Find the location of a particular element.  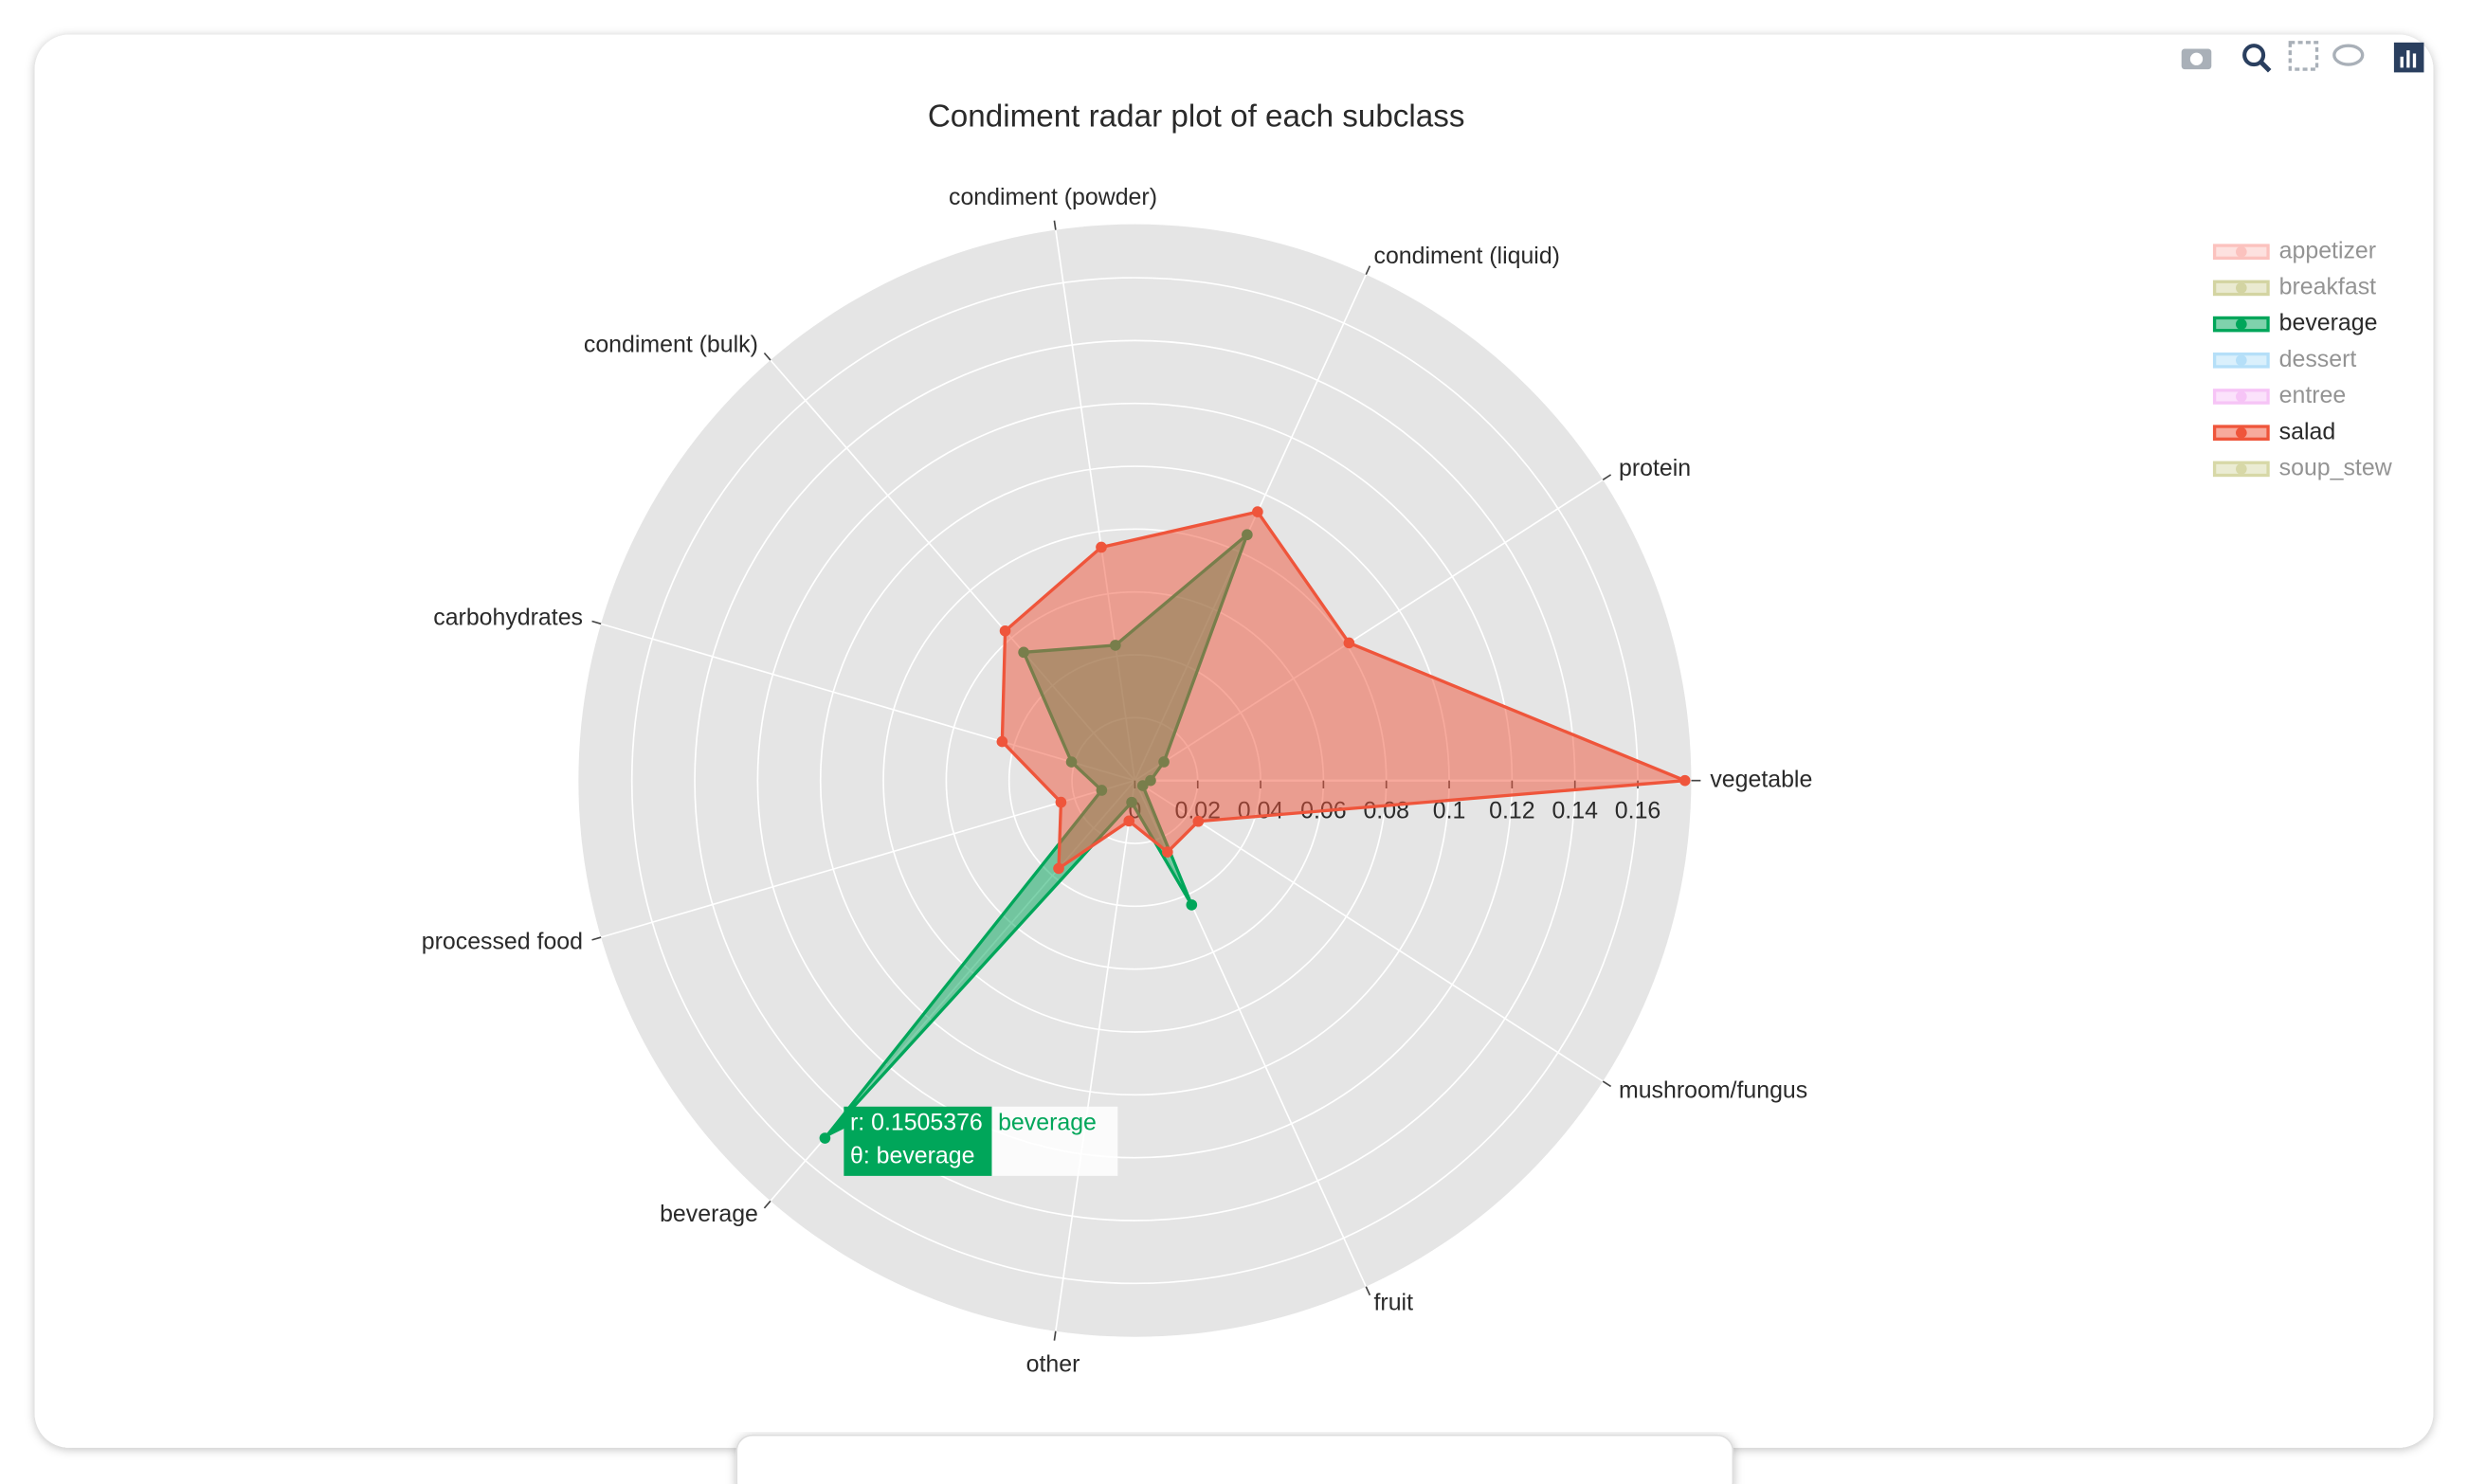

angular-label: condiment (liquid) is located at coordinates (1467, 256).